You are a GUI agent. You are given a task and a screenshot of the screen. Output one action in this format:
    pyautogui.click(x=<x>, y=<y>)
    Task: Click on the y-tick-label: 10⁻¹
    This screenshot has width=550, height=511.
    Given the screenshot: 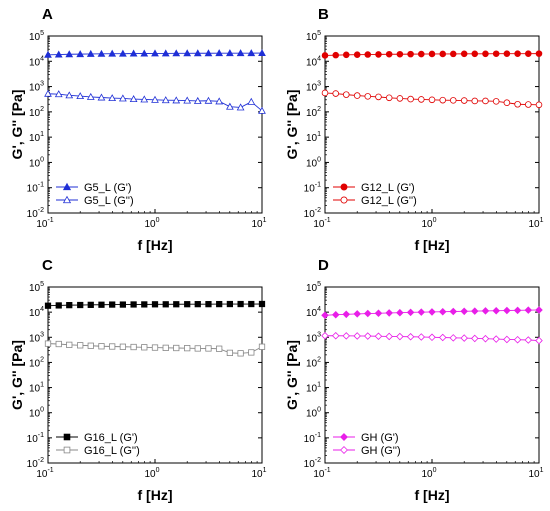 What is the action you would take?
    pyautogui.click(x=312, y=188)
    